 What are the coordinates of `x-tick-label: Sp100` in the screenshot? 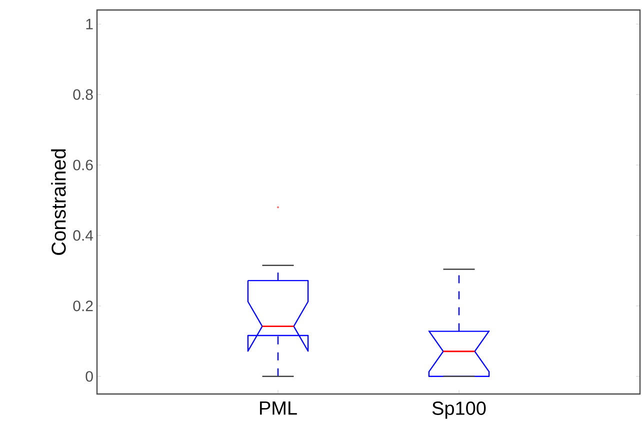 It's located at (459, 410).